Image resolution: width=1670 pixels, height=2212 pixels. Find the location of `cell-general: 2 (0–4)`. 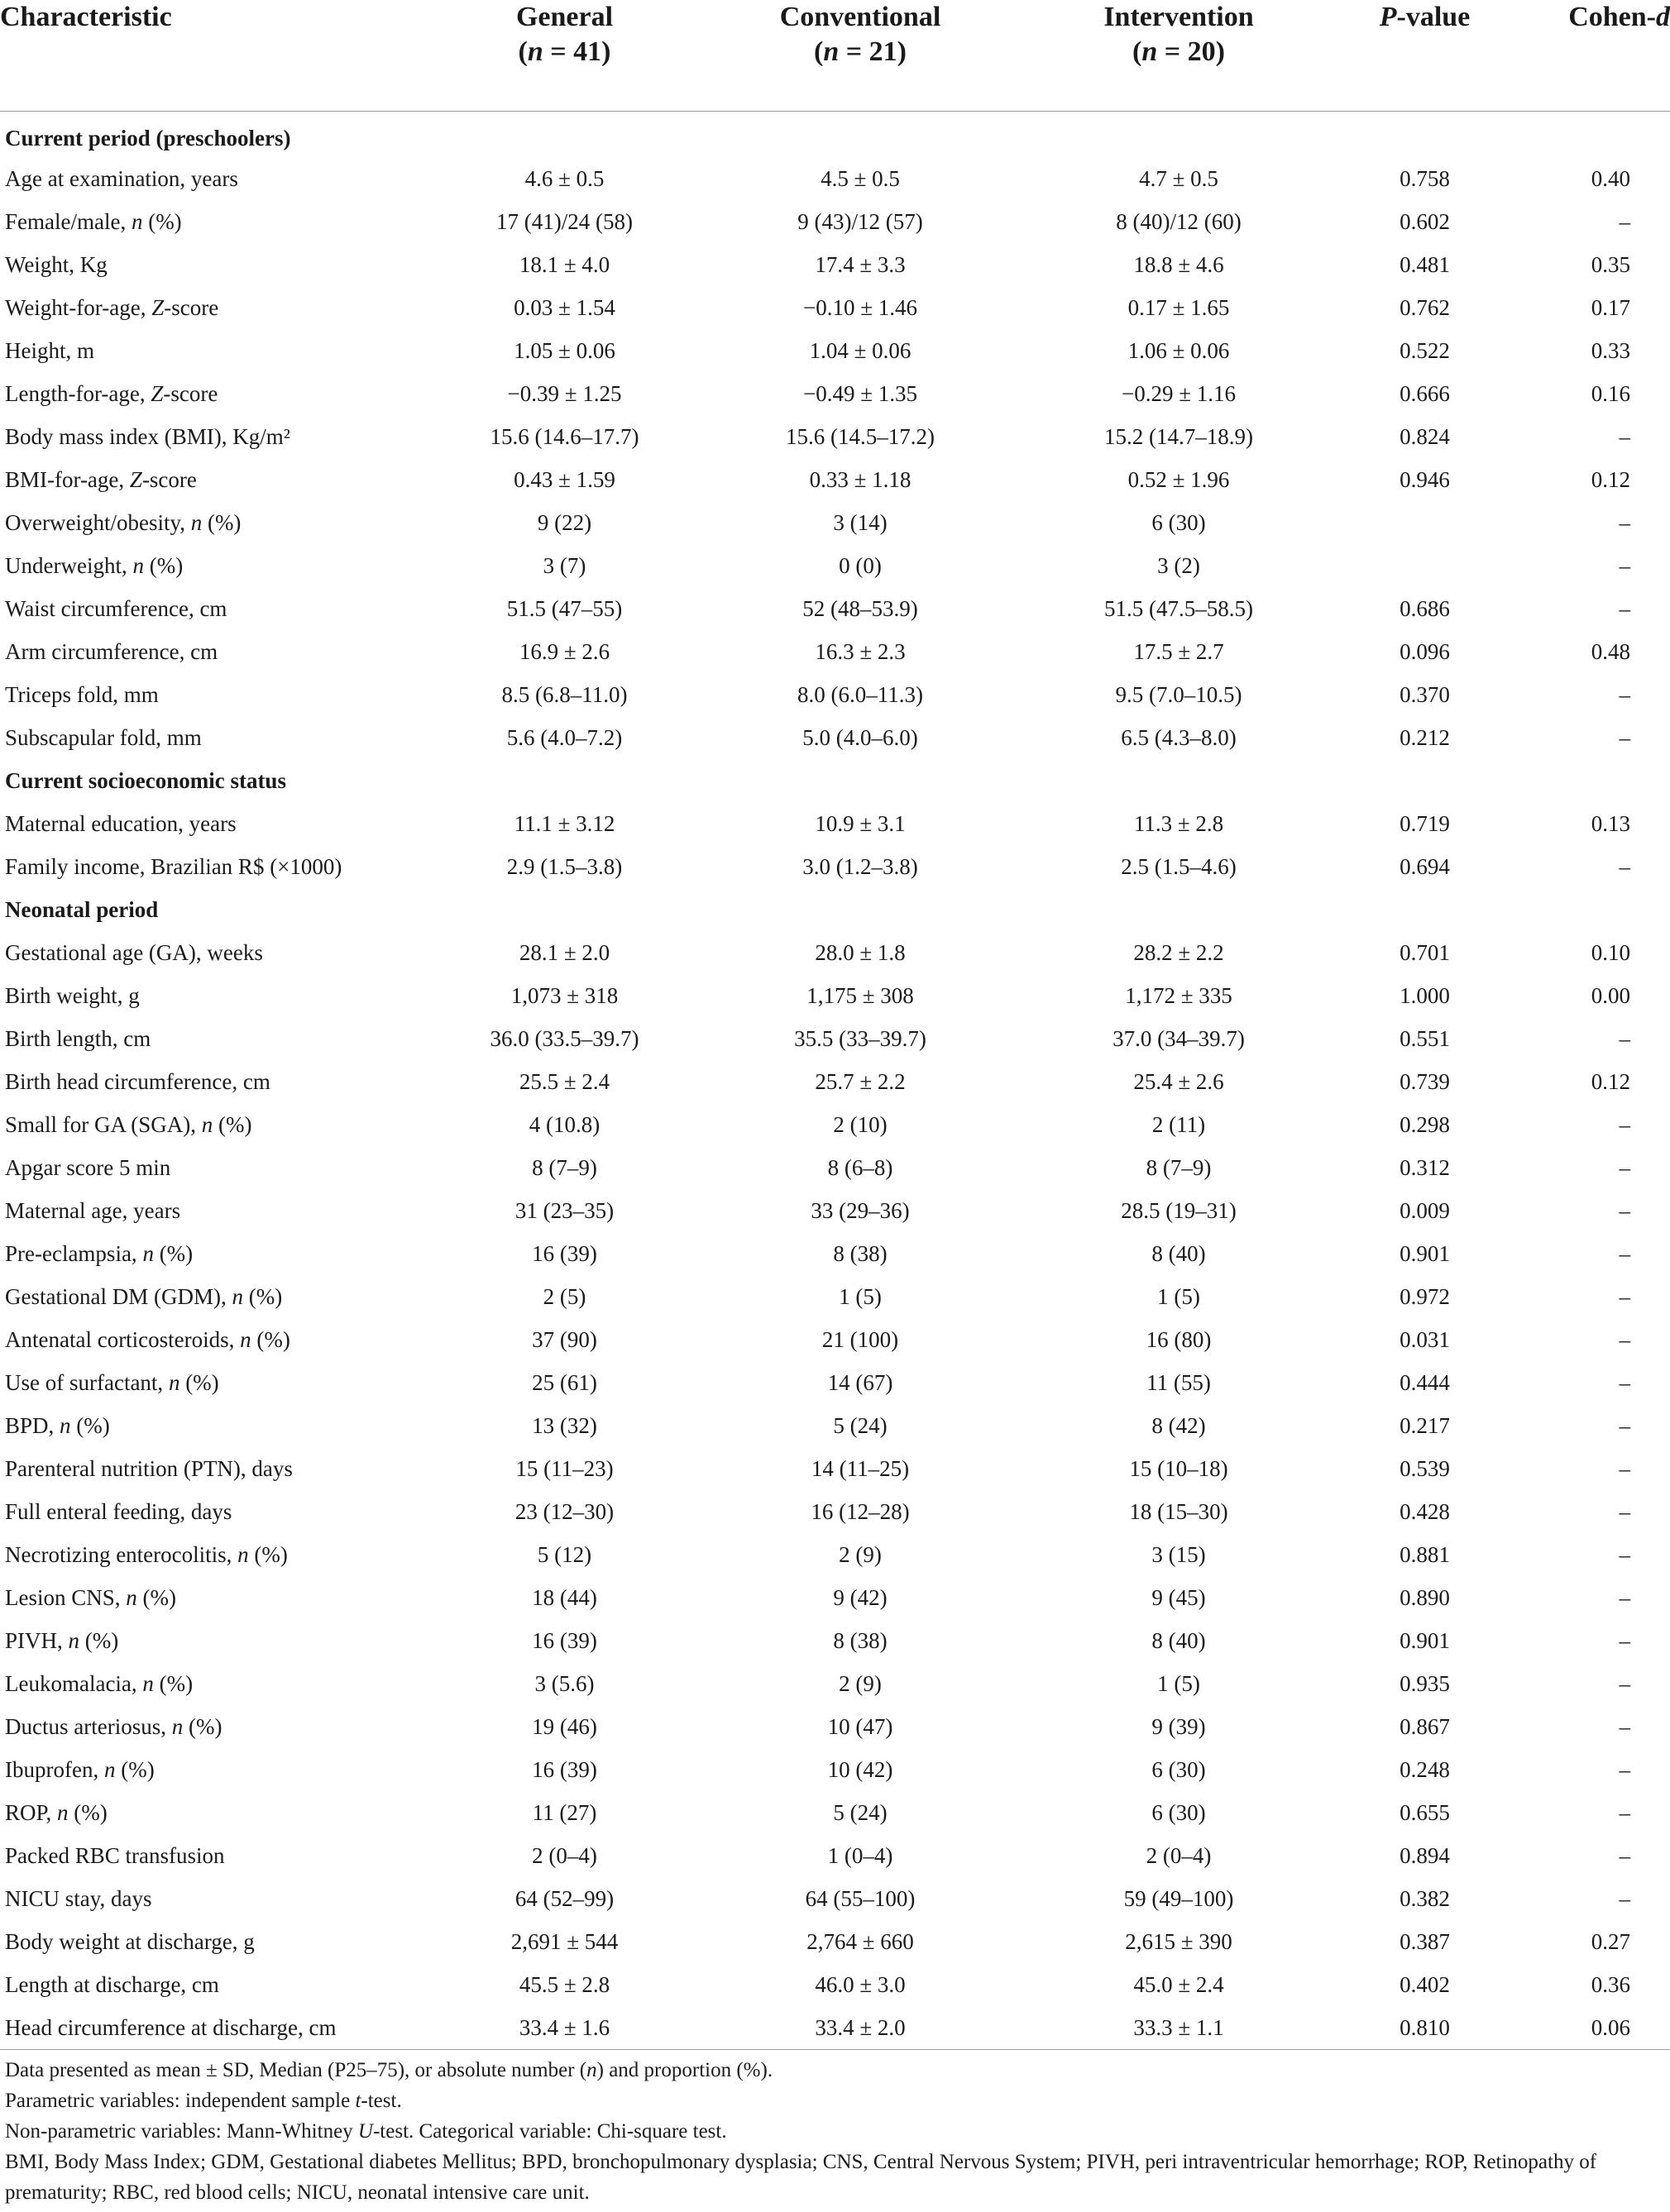

cell-general: 2 (0–4) is located at coordinates (564, 1855).